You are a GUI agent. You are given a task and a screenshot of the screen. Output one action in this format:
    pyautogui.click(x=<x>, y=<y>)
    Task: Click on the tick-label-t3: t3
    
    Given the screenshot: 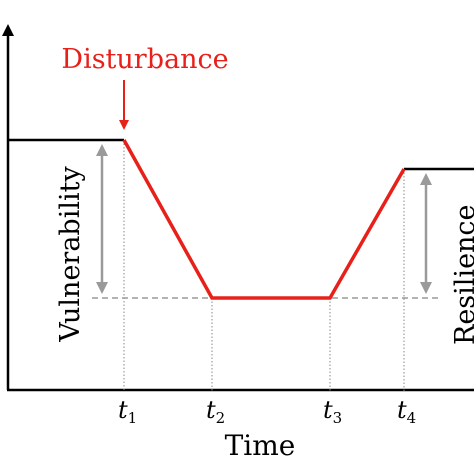 What is the action you would take?
    pyautogui.click(x=332, y=411)
    